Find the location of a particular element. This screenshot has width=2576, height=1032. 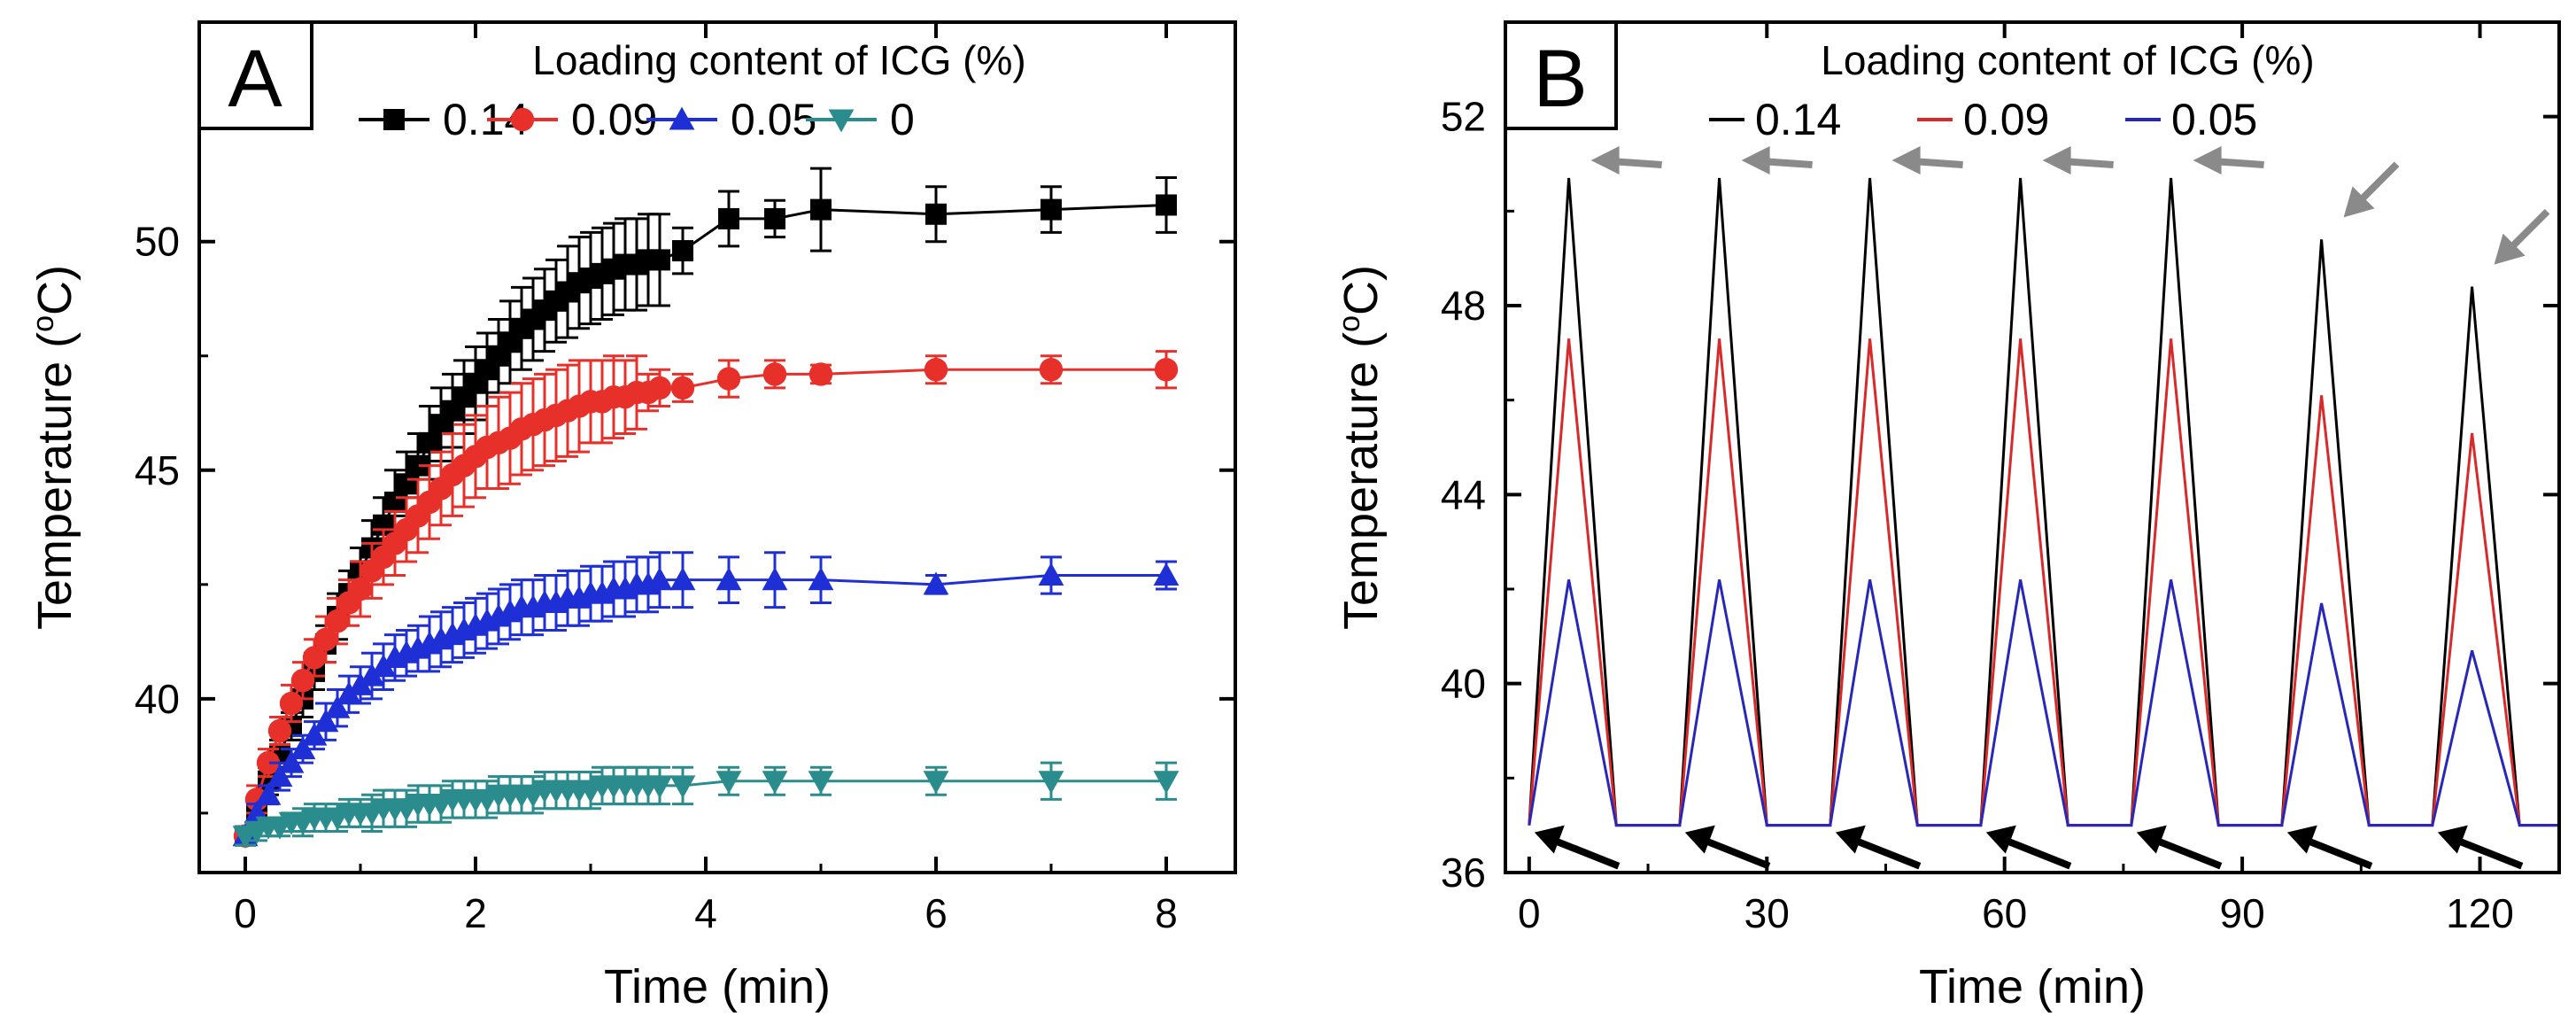

panel-a-y-title-degree: o is located at coordinates (43, 323).